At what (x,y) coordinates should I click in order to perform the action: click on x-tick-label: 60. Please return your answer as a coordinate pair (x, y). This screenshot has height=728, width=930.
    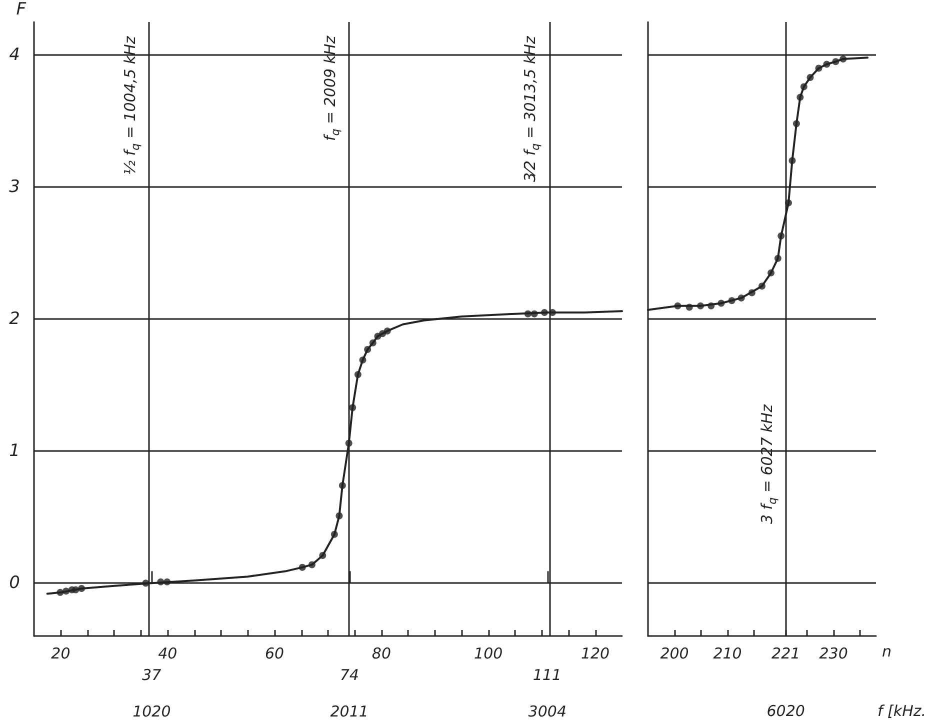
    Looking at the image, I should click on (274, 653).